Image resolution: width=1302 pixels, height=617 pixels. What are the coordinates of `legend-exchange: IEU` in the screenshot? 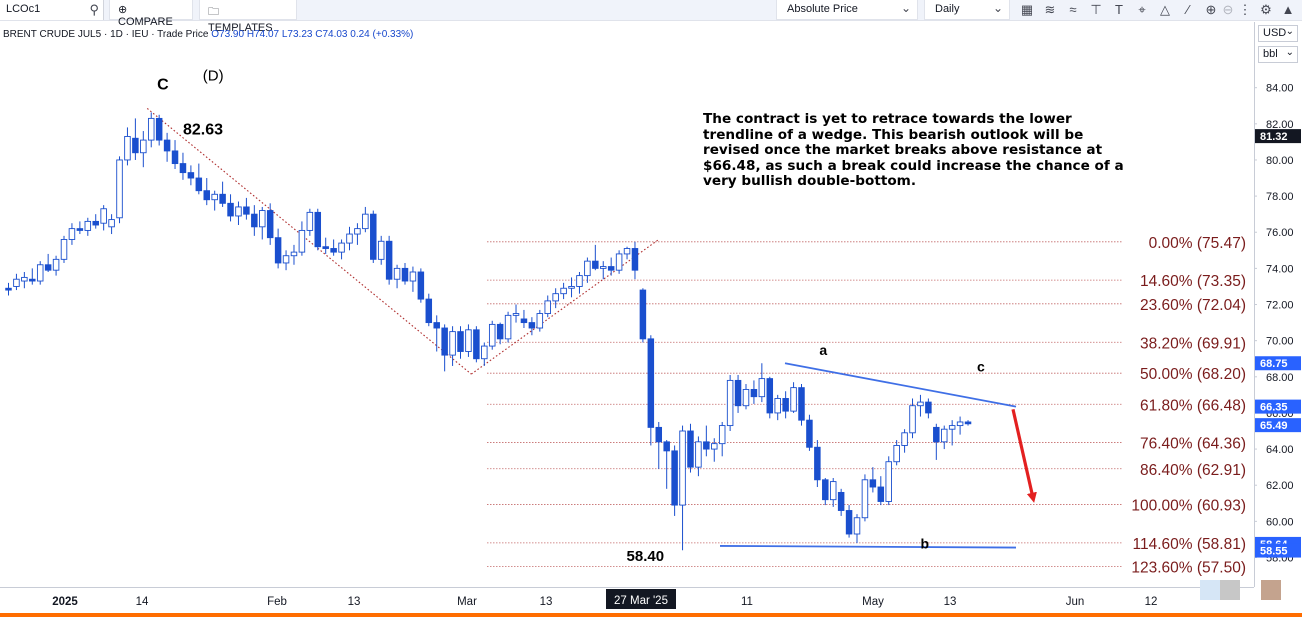 It's located at (140, 34).